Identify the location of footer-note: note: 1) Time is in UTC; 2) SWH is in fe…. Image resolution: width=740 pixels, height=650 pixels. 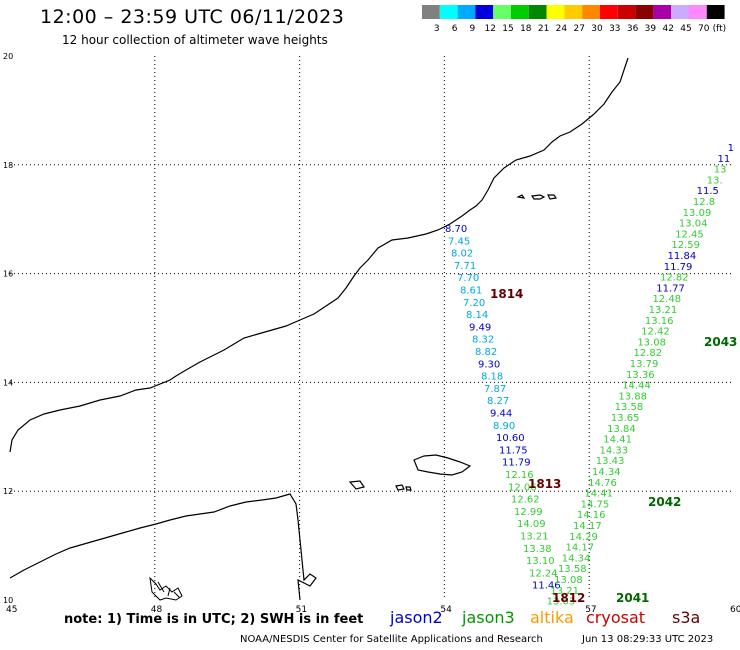
(214, 619).